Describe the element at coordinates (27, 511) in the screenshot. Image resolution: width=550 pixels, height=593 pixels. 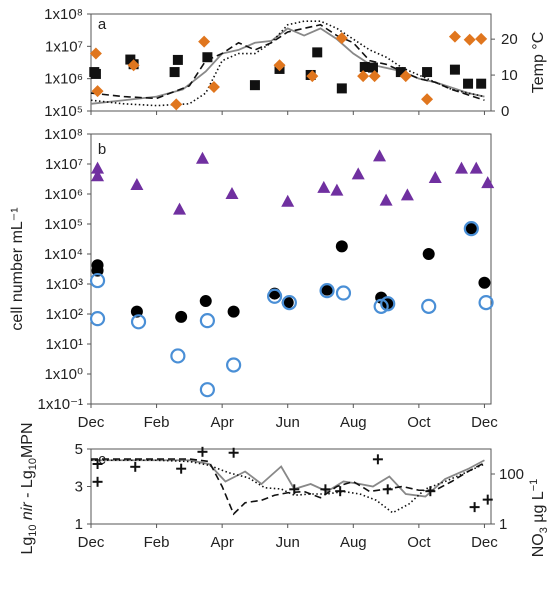
I see `y-axis-label-part: nir` at that location.